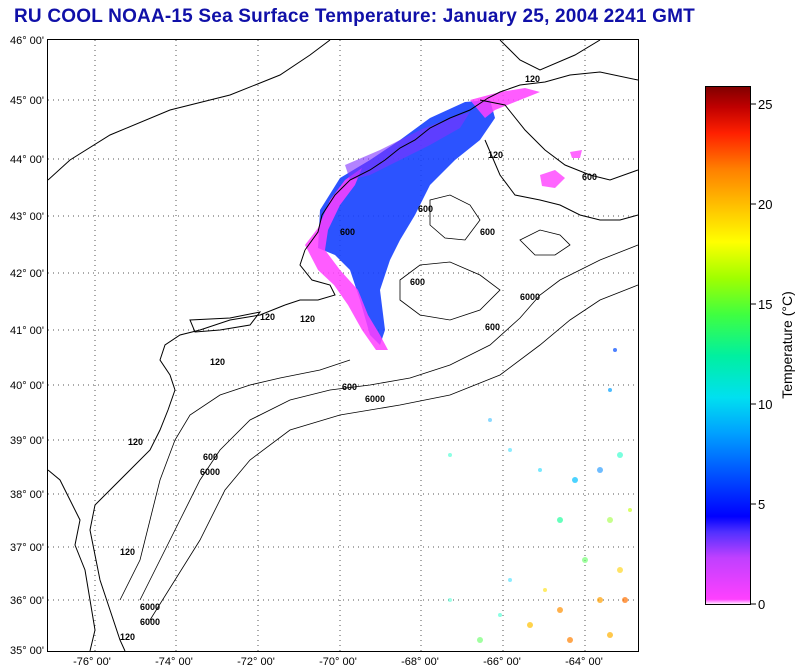  I want to click on lat-label: 45° 00', so click(27, 101).